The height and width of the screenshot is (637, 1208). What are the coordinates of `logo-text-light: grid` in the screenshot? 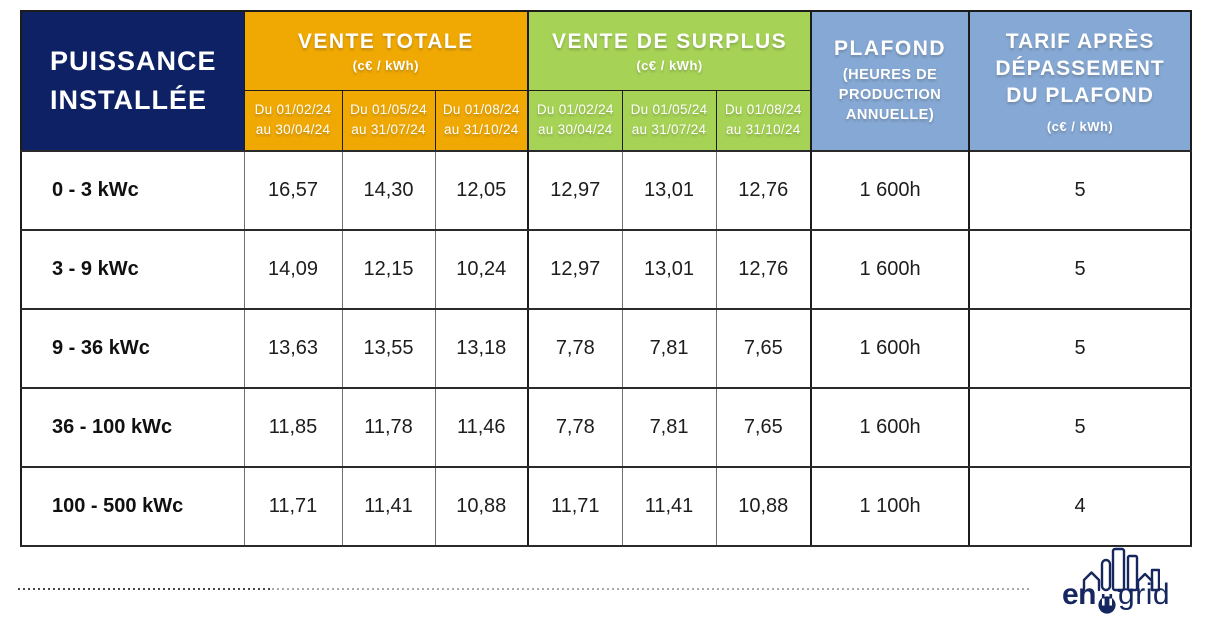 It's located at (1144, 594).